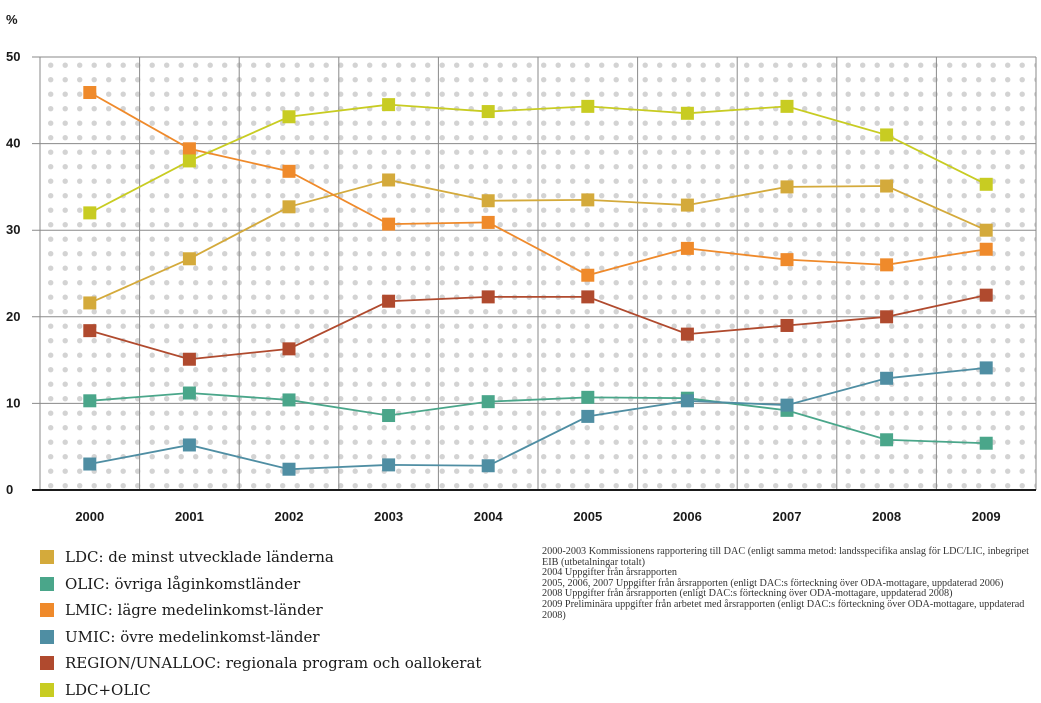 This screenshot has height=703, width=1041. What do you see at coordinates (182, 584) in the screenshot?
I see `legend-label: OLIC: övriga låginkomstländer` at bounding box center [182, 584].